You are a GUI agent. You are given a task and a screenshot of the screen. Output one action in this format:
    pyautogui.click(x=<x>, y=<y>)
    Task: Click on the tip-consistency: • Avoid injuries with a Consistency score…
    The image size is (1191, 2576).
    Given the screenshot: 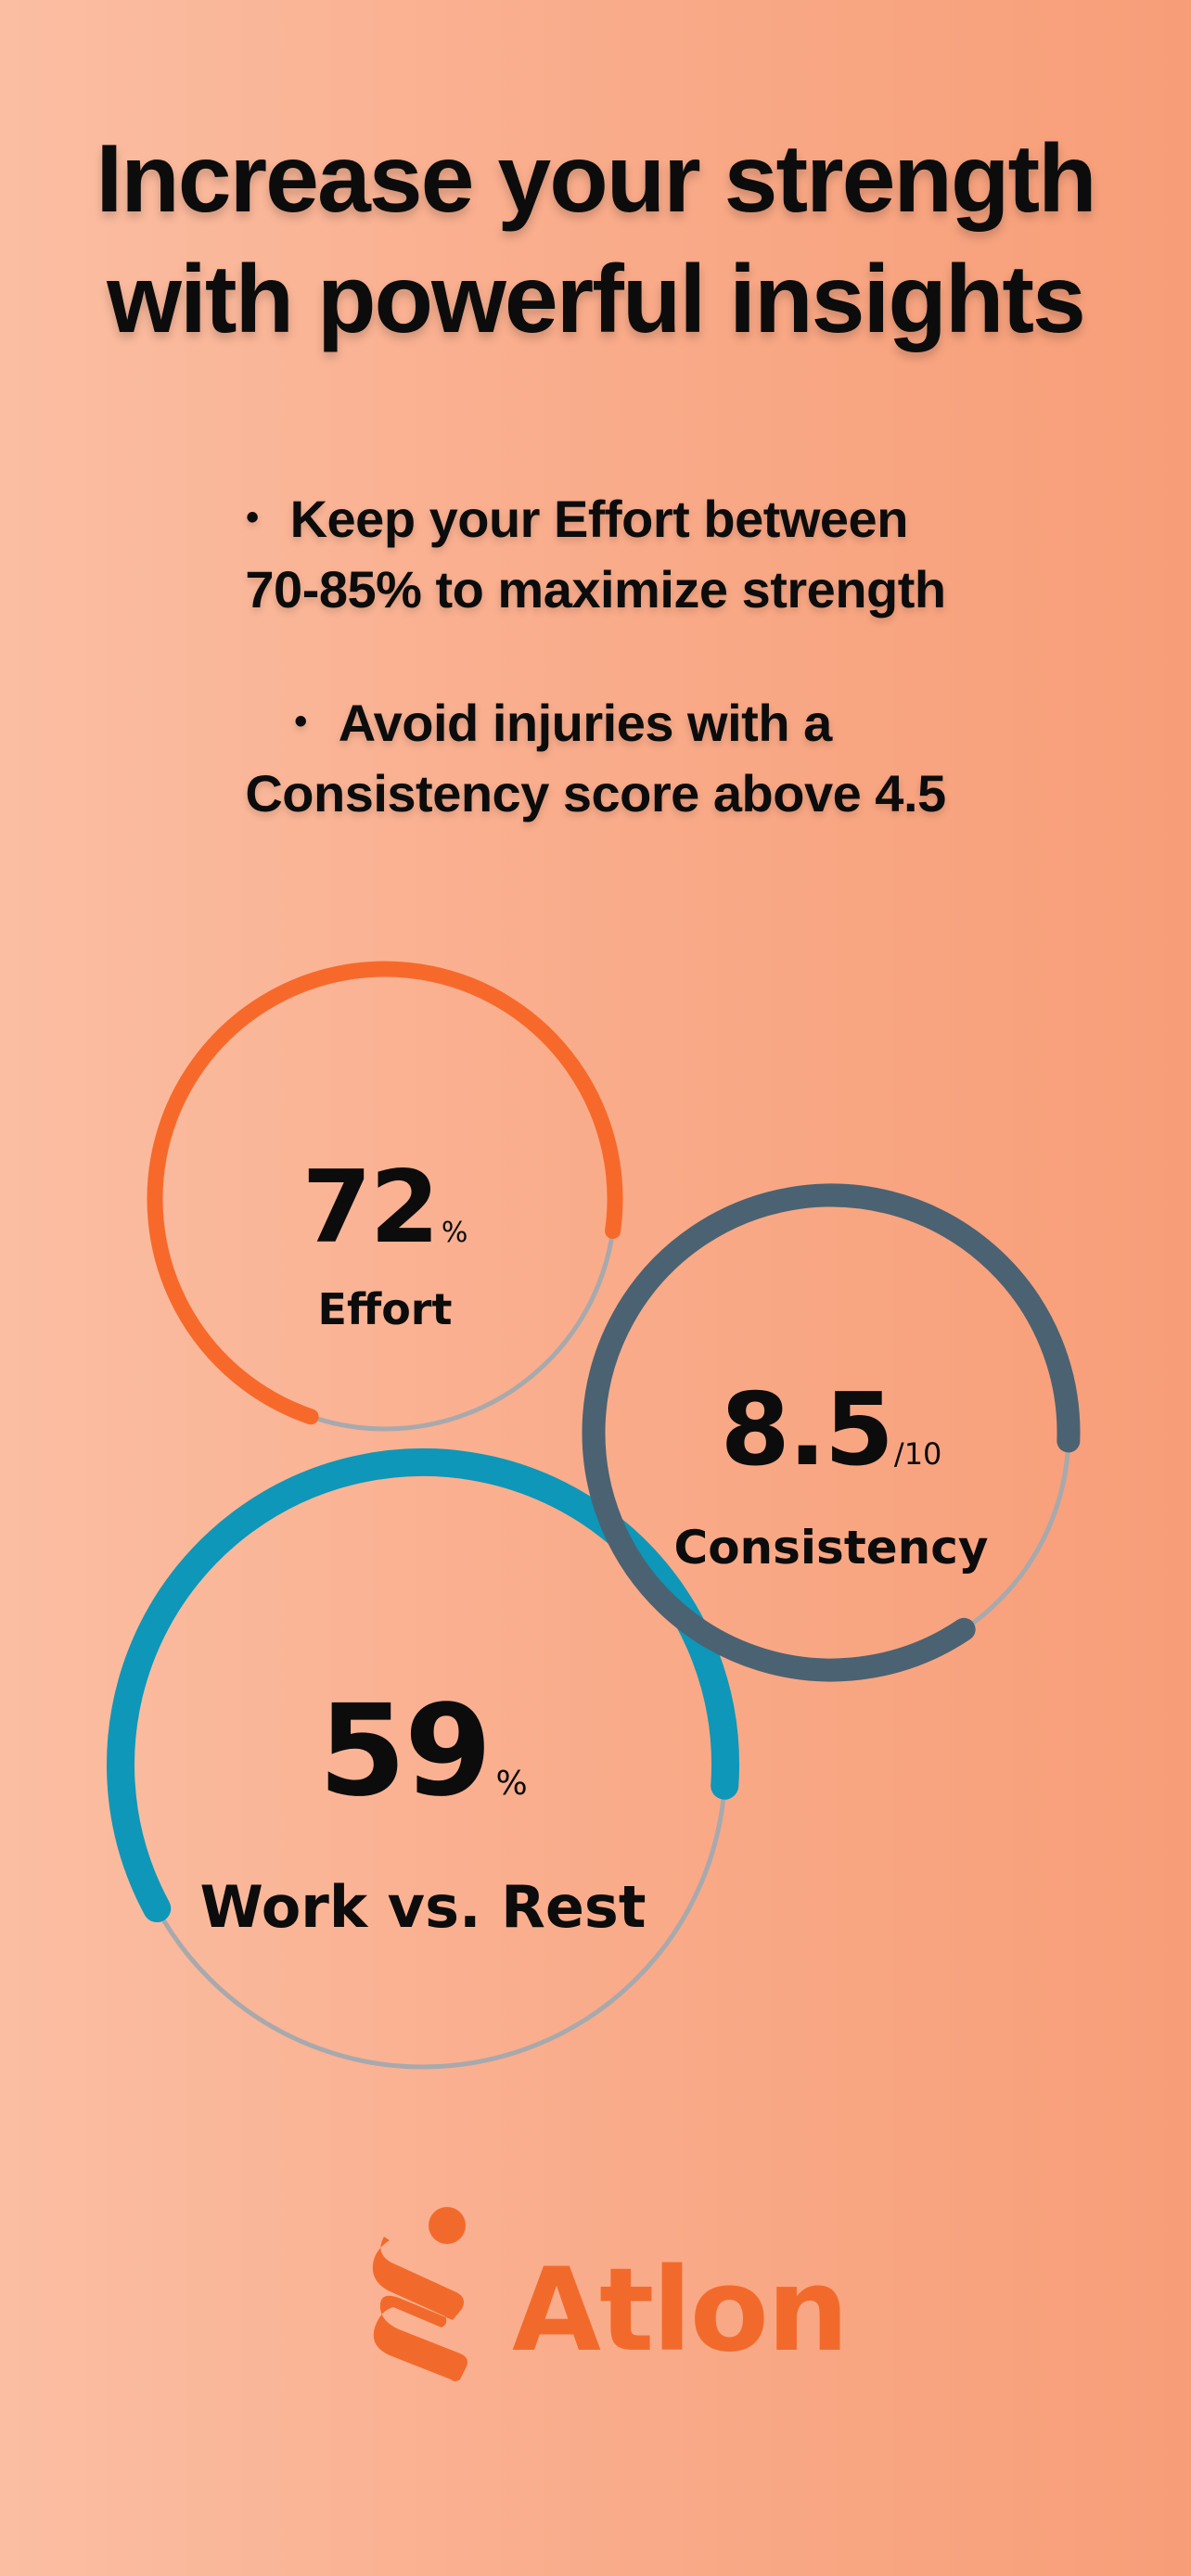 What is the action you would take?
    pyautogui.click(x=595, y=759)
    